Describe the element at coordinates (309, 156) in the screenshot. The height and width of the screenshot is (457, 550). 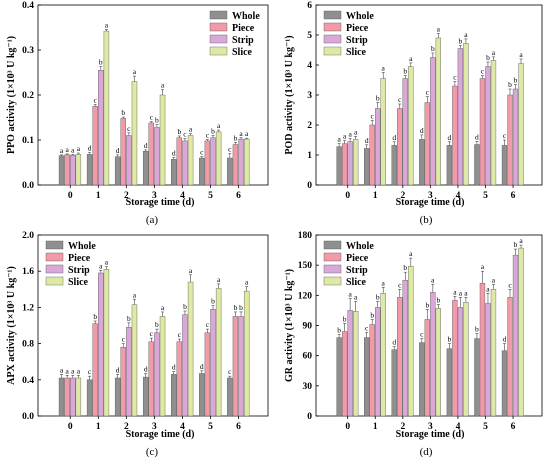
I see `y-tick-label: 1` at that location.